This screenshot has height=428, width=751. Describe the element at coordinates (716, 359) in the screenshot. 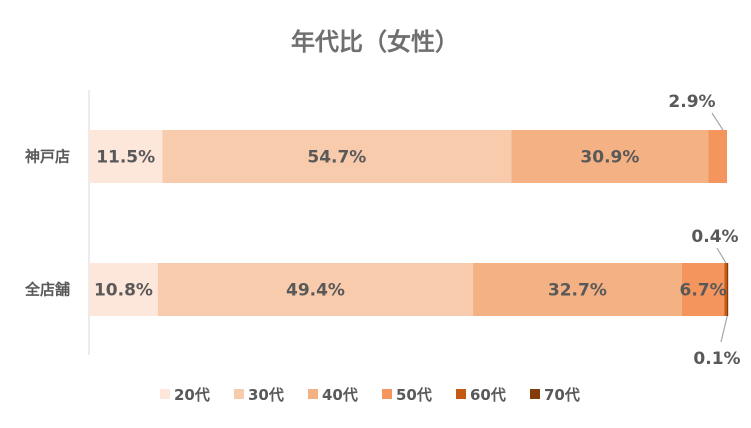

I see `data-label: 0.1%` at that location.